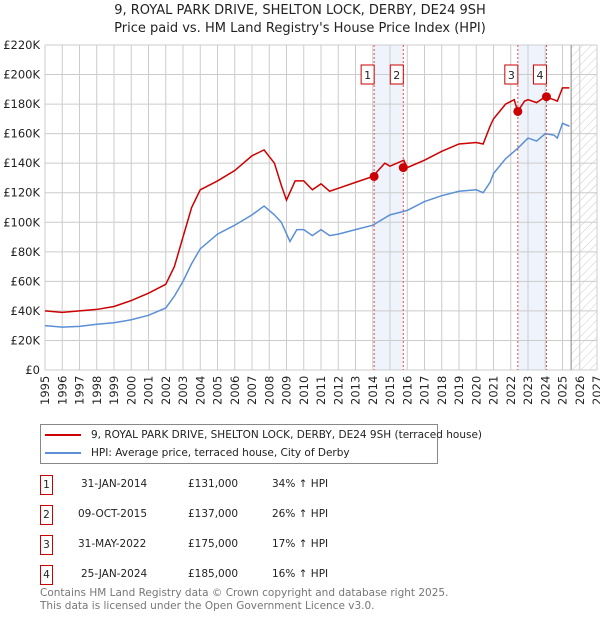 The width and height of the screenshot is (600, 620). What do you see at coordinates (304, 390) in the screenshot?
I see `x-tick-label: 2010` at bounding box center [304, 390].